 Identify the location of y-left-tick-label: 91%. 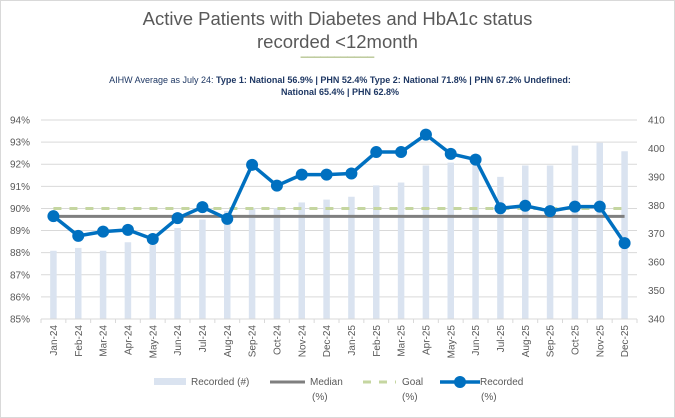
(20, 187).